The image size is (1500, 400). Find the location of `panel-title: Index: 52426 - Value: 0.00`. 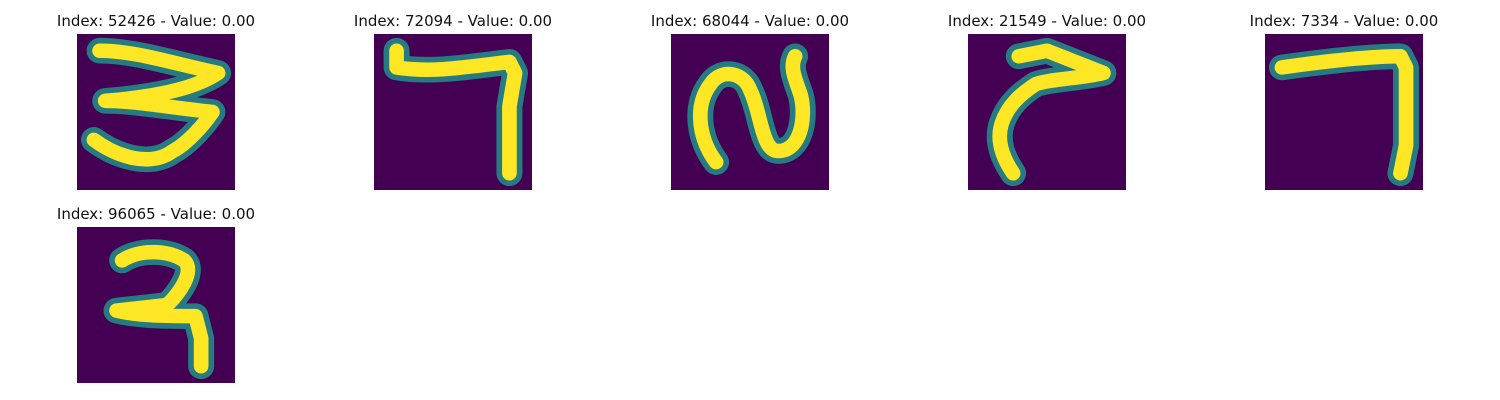

panel-title: Index: 52426 - Value: 0.00 is located at coordinates (156, 21).